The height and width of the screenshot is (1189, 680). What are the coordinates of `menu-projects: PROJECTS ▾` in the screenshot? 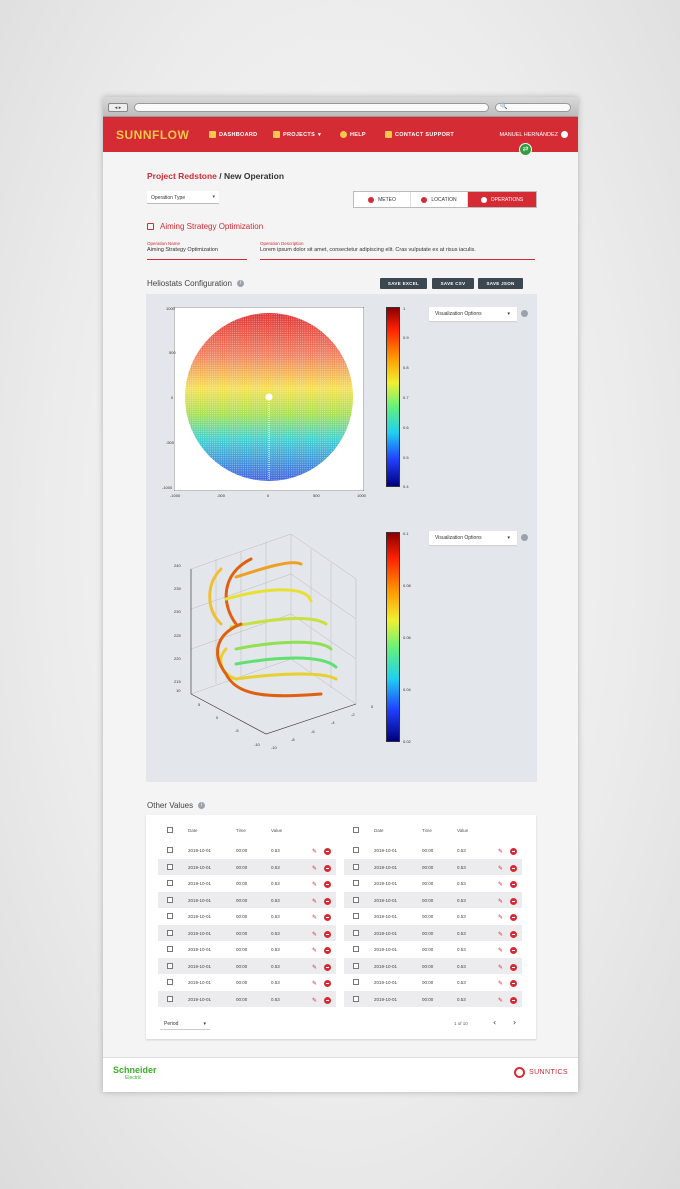 It's located at (297, 134).